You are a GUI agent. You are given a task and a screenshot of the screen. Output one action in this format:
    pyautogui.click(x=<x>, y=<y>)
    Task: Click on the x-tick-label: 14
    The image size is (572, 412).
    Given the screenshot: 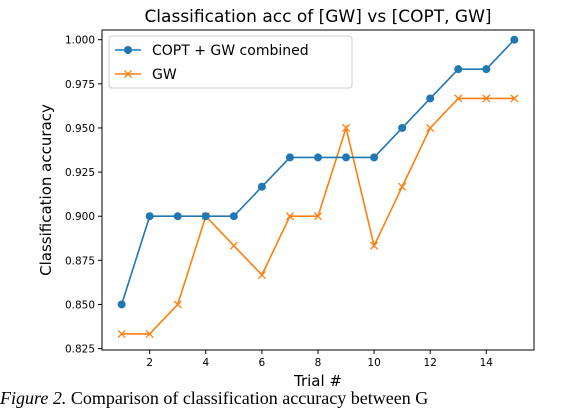 What is the action you would take?
    pyautogui.click(x=487, y=363)
    